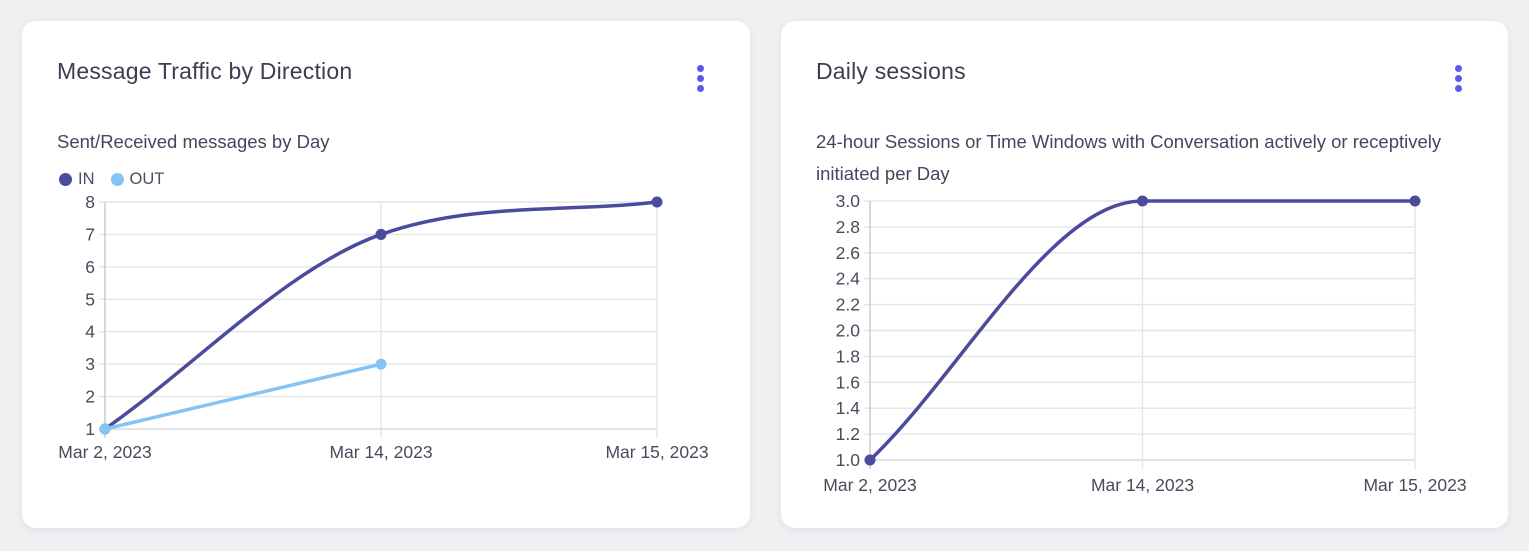 Image resolution: width=1529 pixels, height=551 pixels. What do you see at coordinates (243, 396) in the screenshot?
I see `series-line-out` at bounding box center [243, 396].